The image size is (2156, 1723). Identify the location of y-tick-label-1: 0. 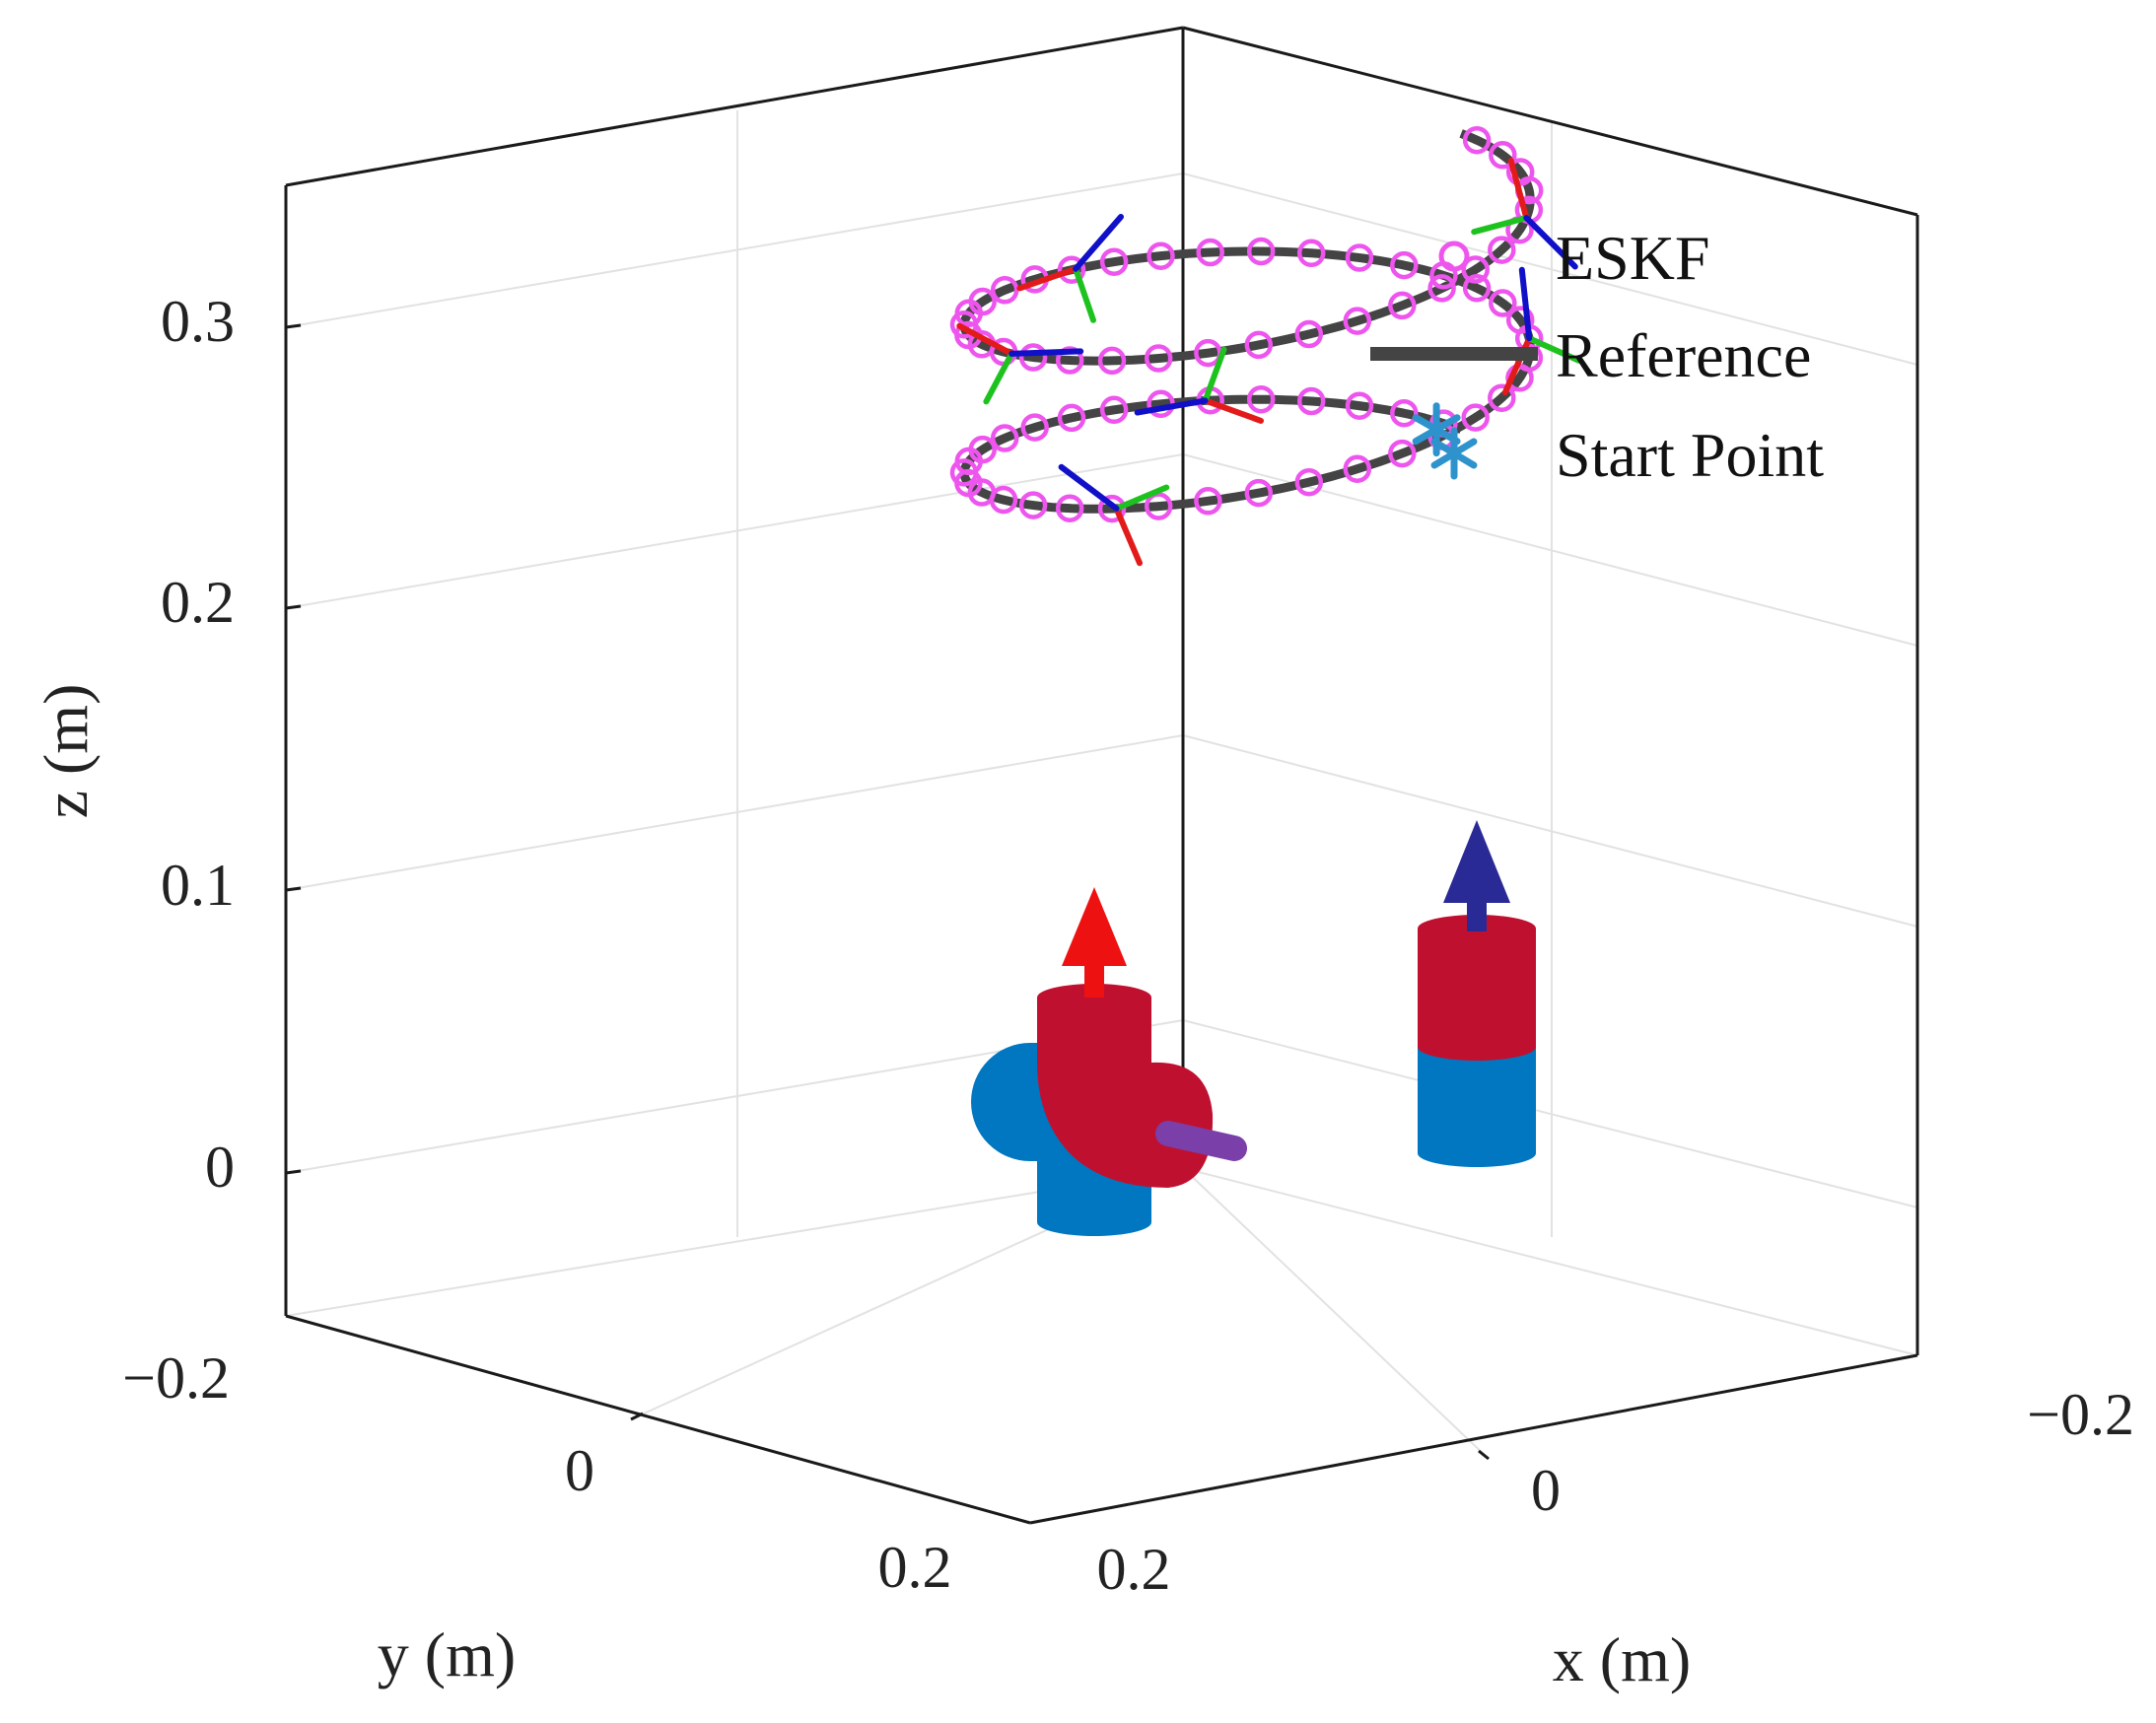
(579, 1470).